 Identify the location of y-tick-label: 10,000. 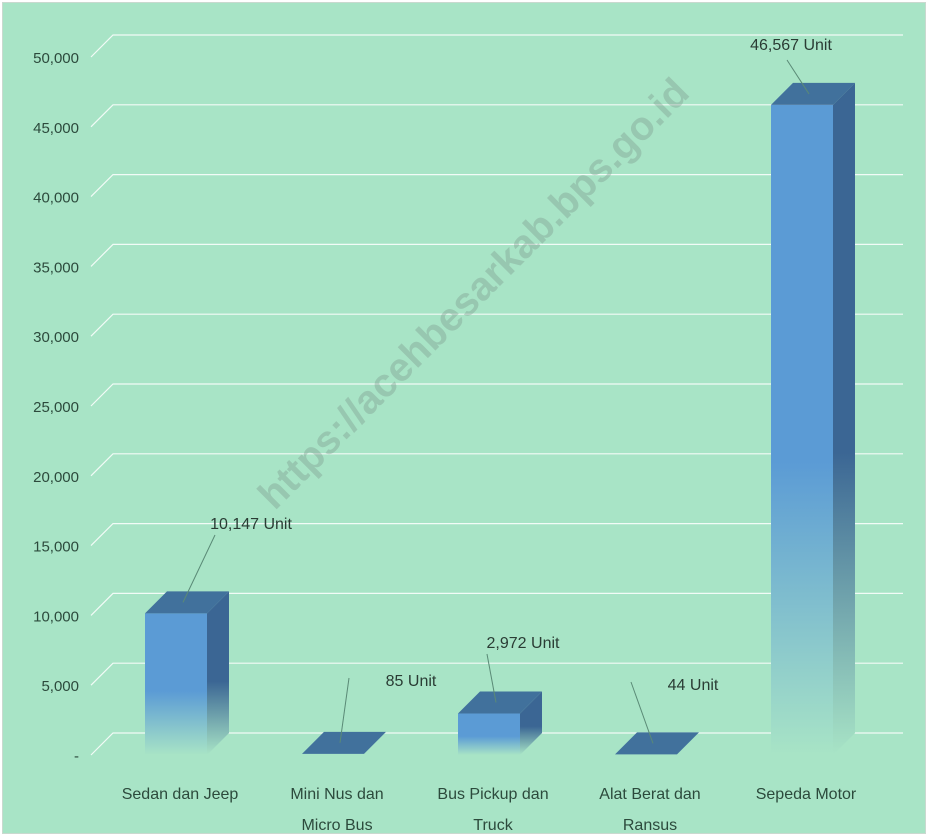
(56, 616).